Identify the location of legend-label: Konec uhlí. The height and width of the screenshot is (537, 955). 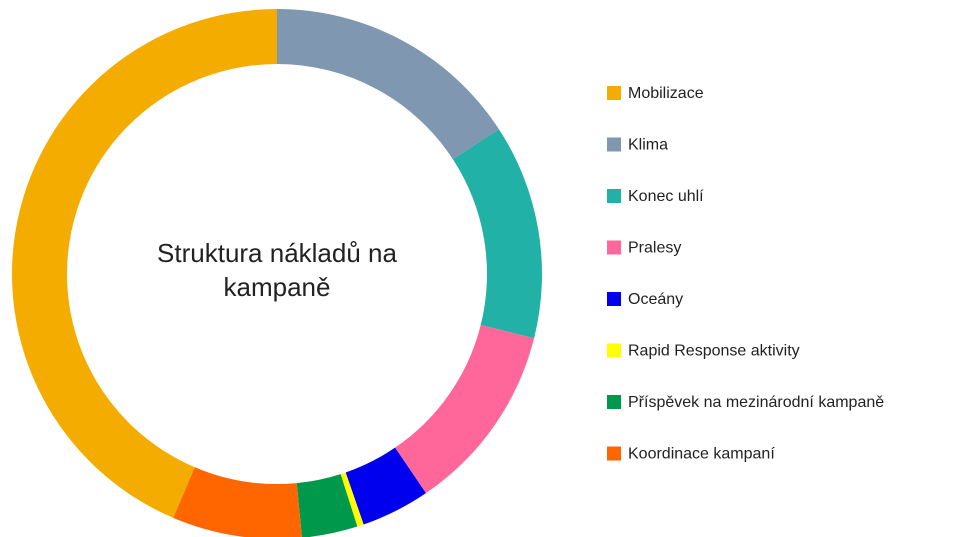
(666, 196).